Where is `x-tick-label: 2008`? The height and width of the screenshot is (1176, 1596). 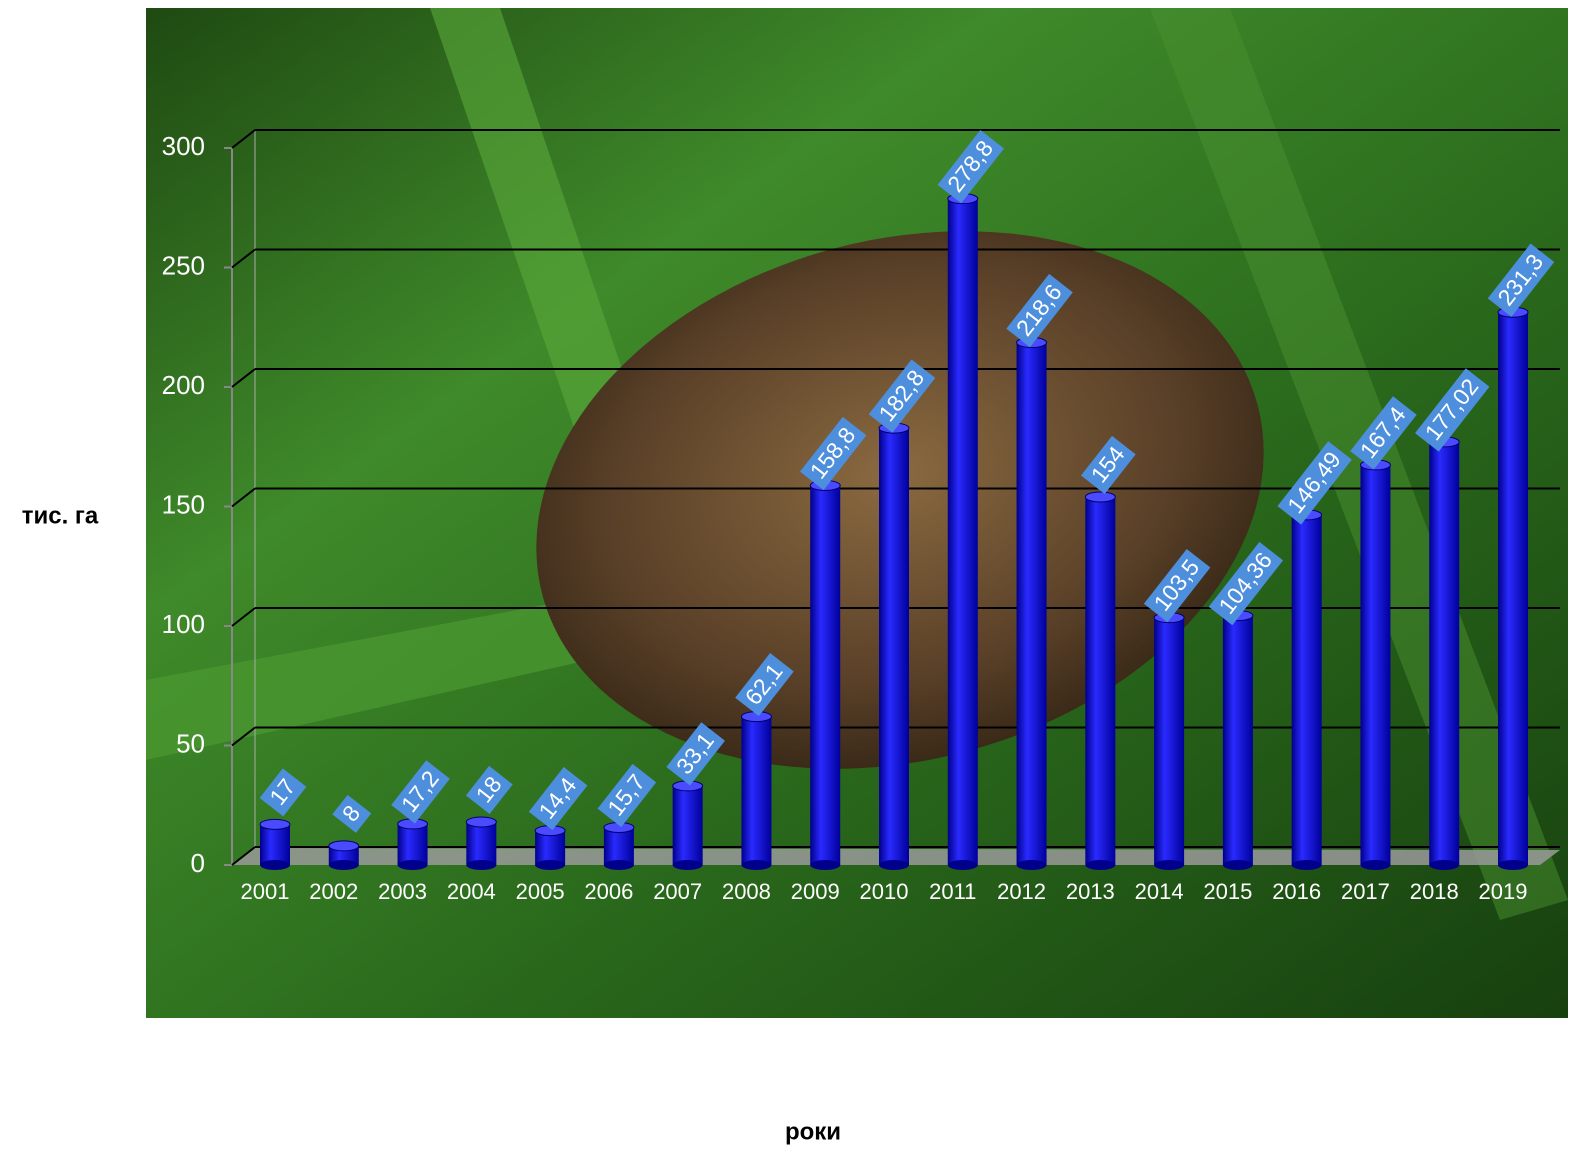 x-tick-label: 2008 is located at coordinates (746, 891).